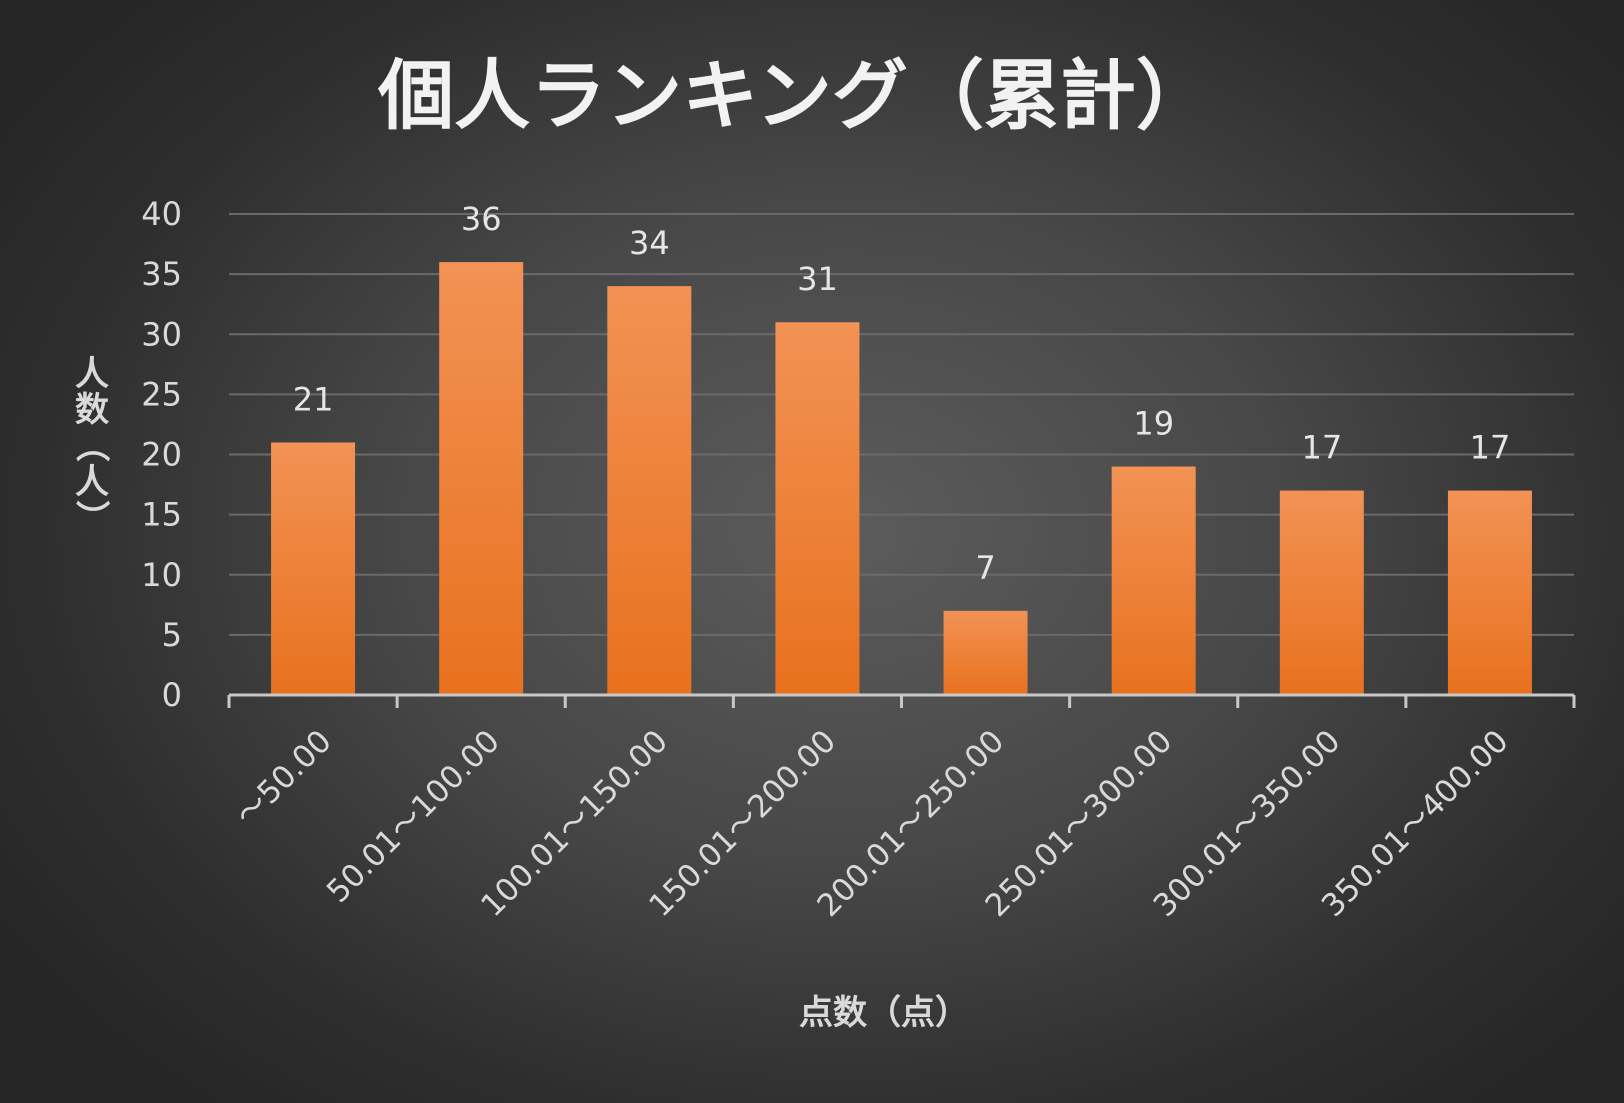 The height and width of the screenshot is (1103, 1624). I want to click on x-tick-label: 150.01～200.00, so click(742, 823).